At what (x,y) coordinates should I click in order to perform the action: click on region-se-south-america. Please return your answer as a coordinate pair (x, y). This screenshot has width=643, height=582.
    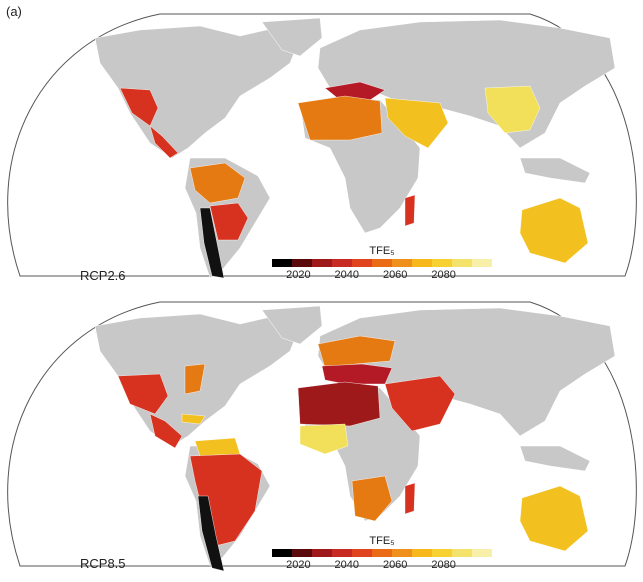
    Looking at the image, I should click on (229, 221).